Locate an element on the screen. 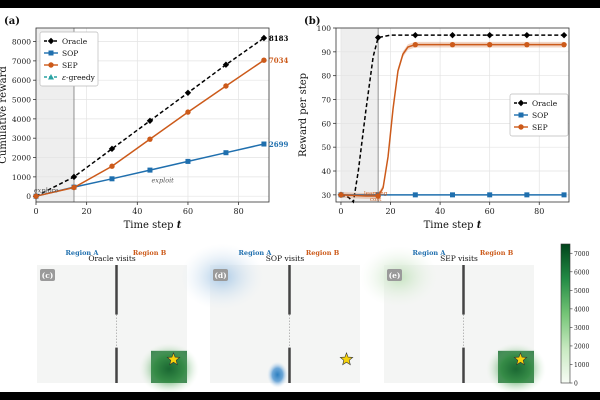  y-tick-label: 40 is located at coordinates (326, 171).